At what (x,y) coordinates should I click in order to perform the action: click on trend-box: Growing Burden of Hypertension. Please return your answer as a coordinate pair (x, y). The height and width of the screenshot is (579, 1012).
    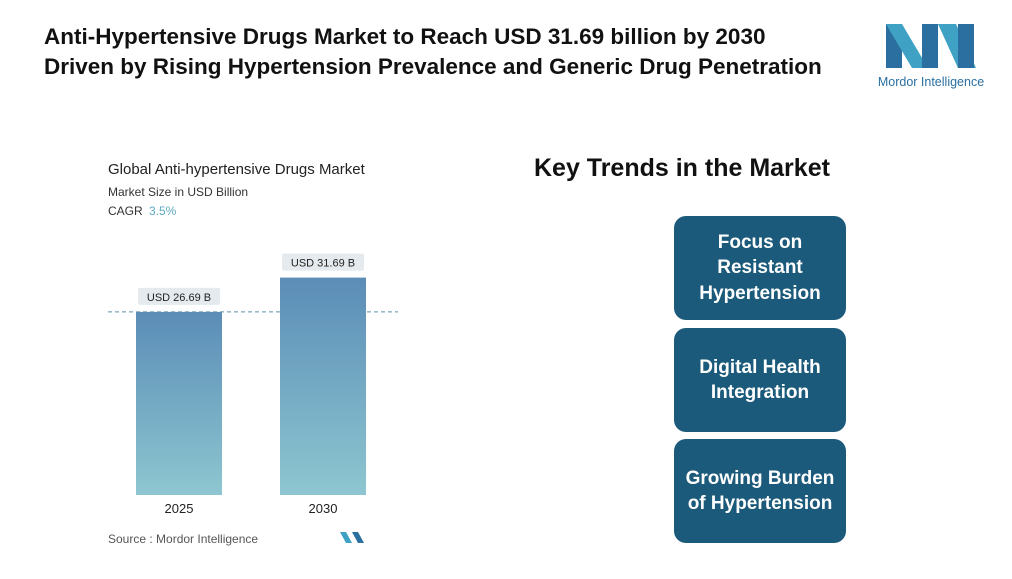
    Looking at the image, I should click on (760, 491).